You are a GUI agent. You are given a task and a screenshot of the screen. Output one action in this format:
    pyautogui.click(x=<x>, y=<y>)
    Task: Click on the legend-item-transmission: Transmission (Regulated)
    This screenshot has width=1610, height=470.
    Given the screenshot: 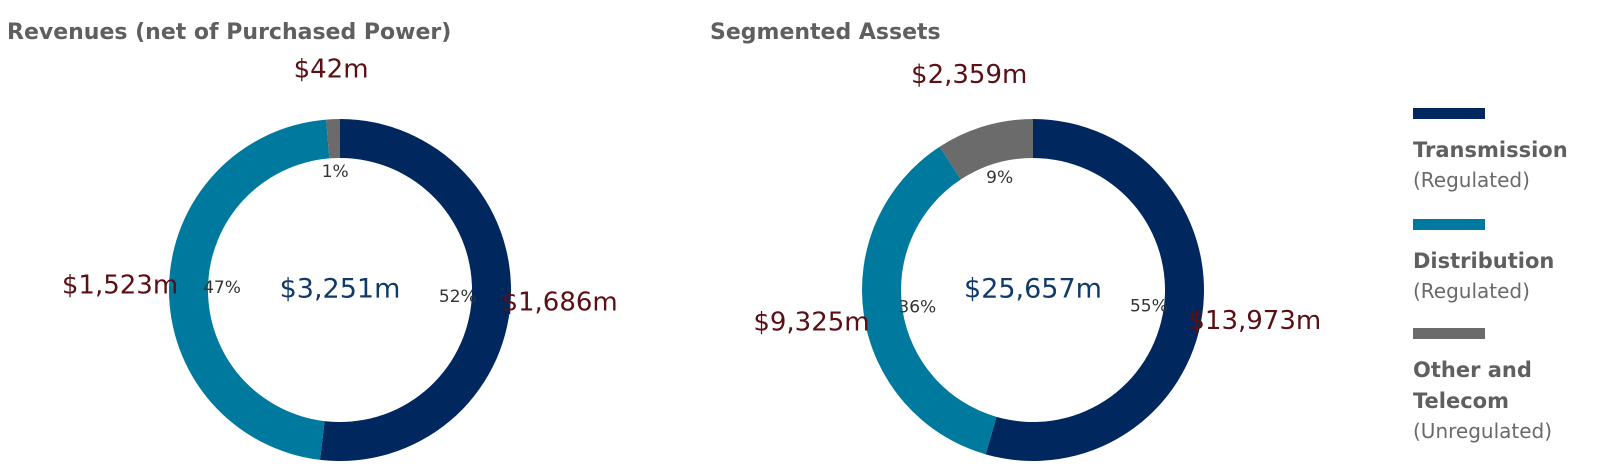 What is the action you would take?
    pyautogui.click(x=1508, y=151)
    